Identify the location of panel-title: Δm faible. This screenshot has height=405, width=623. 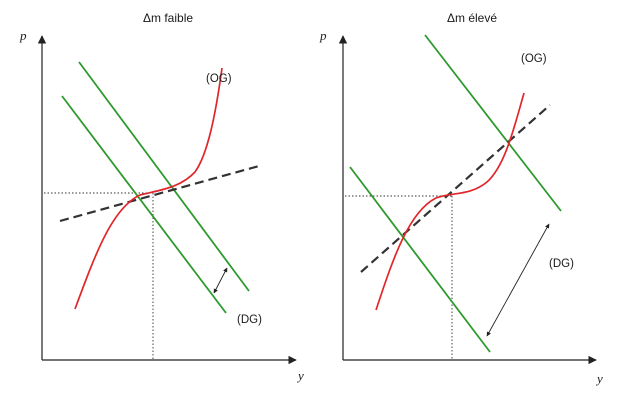
(168, 18).